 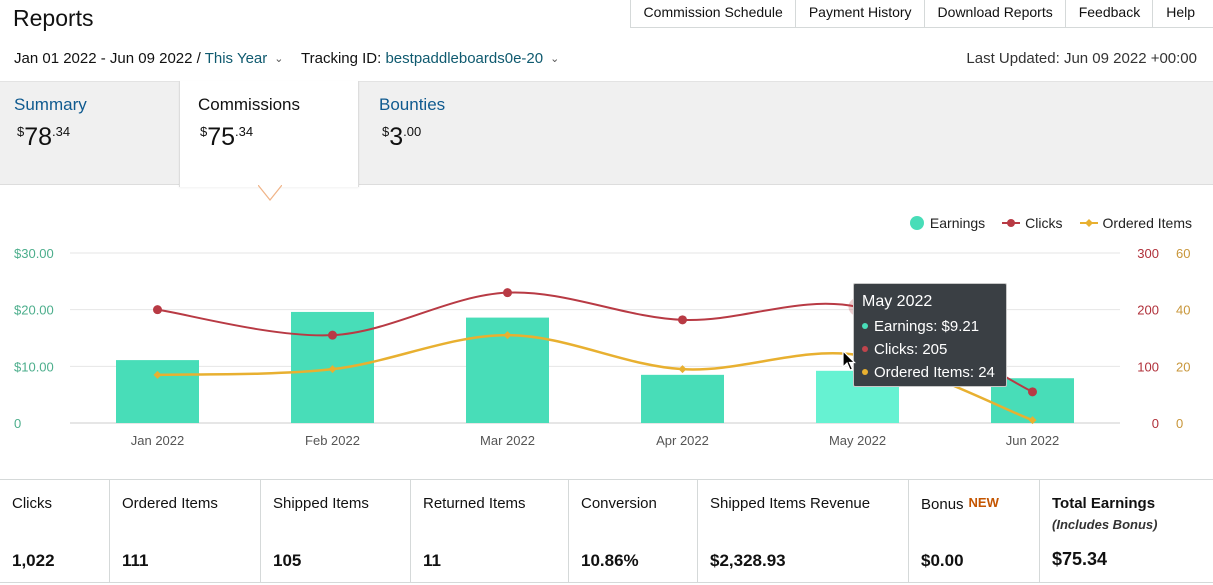 I want to click on y-tick-left: $30.00, so click(x=34, y=253).